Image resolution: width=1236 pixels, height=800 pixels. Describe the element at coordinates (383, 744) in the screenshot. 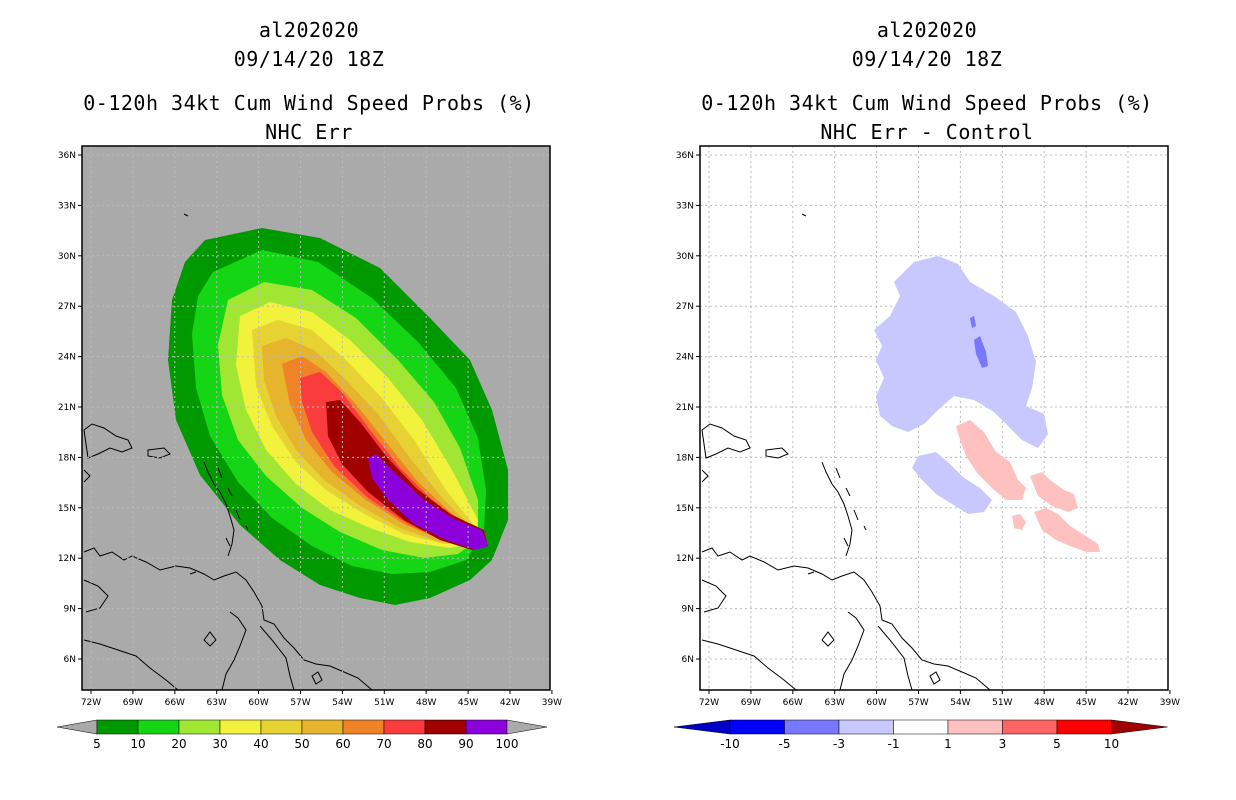

I see `colorbar-label: 70` at that location.